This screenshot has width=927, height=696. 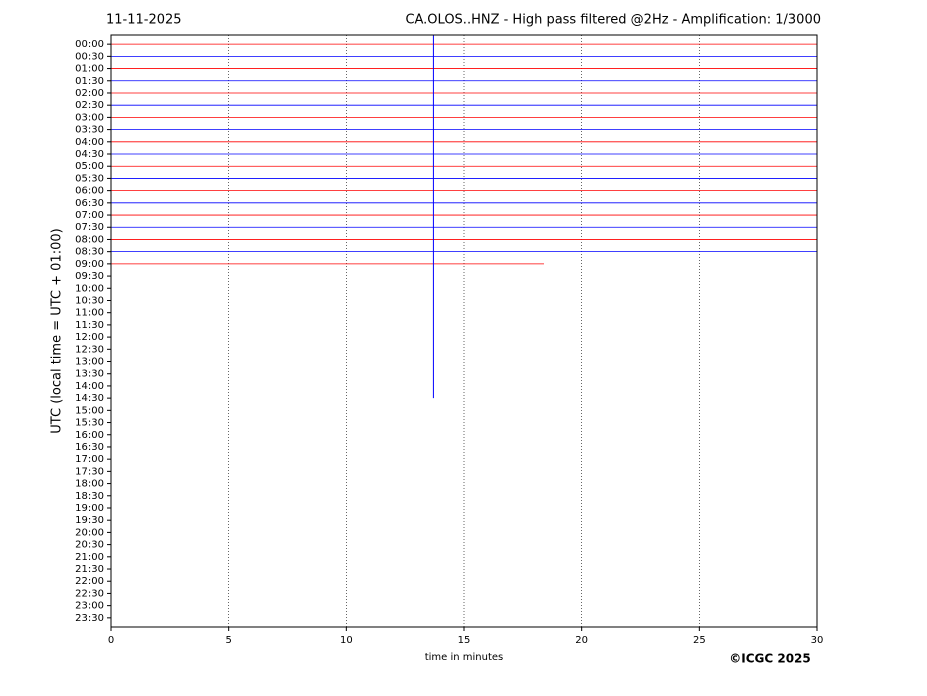 I want to click on y-tick-label: 02:00, so click(x=89, y=93).